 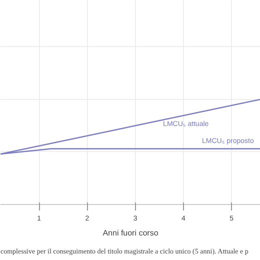 What do you see at coordinates (130, 233) in the screenshot?
I see `x-axis-title: Anni fuori corso` at bounding box center [130, 233].